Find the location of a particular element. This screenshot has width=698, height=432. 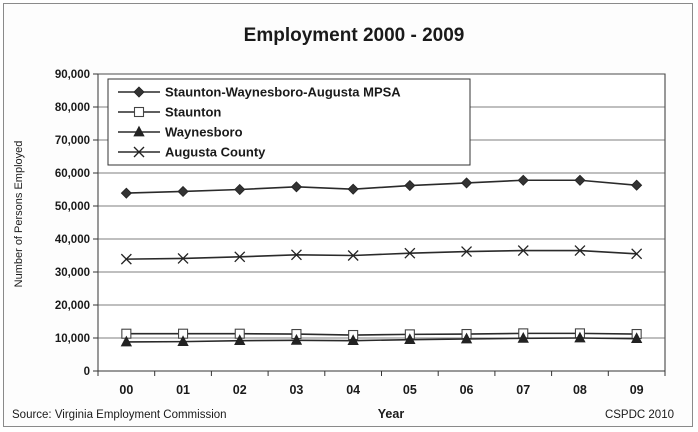

y-tick-label: 30,000 is located at coordinates (72, 273).